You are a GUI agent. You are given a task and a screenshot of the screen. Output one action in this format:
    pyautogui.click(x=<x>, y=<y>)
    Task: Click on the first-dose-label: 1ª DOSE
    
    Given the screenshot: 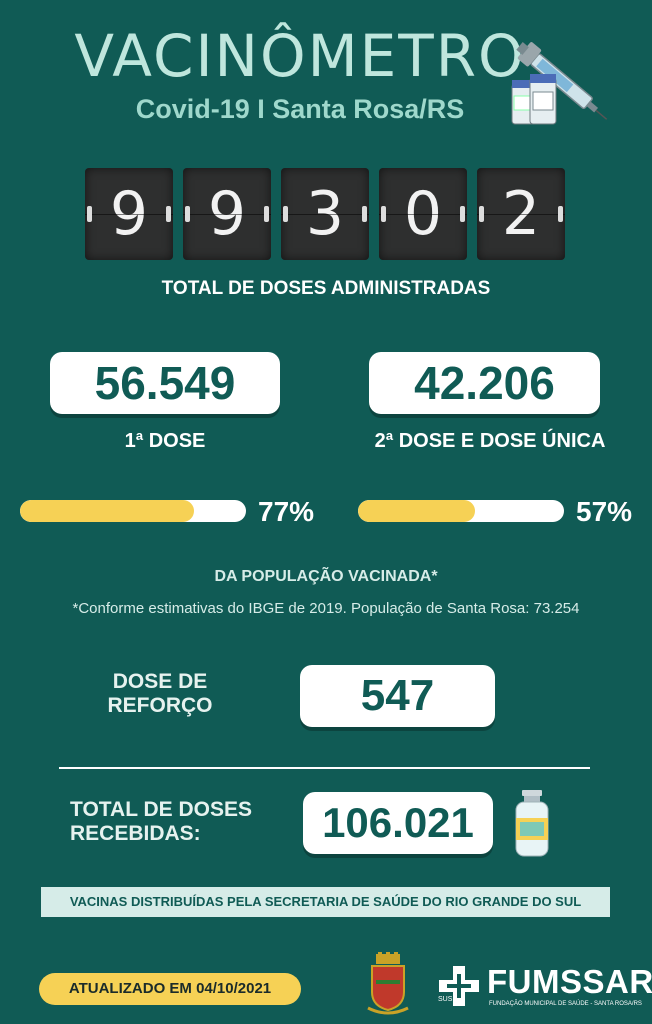 What is the action you would take?
    pyautogui.click(x=165, y=441)
    